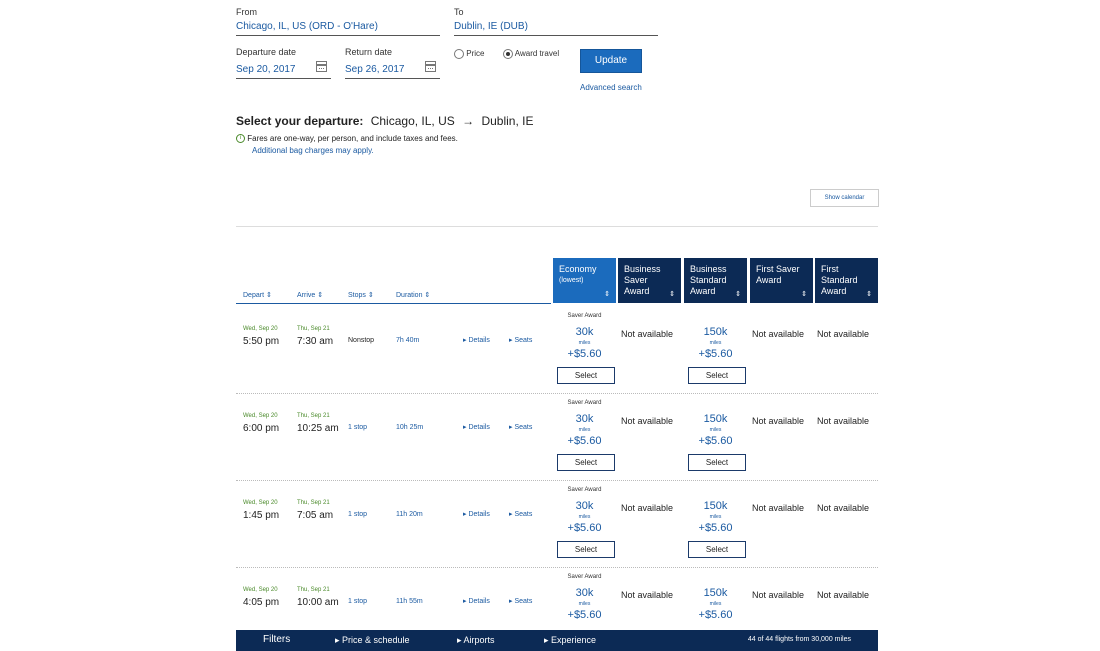 The image size is (1100, 651). I want to click on sort-stops: Stops ⇕, so click(361, 295).